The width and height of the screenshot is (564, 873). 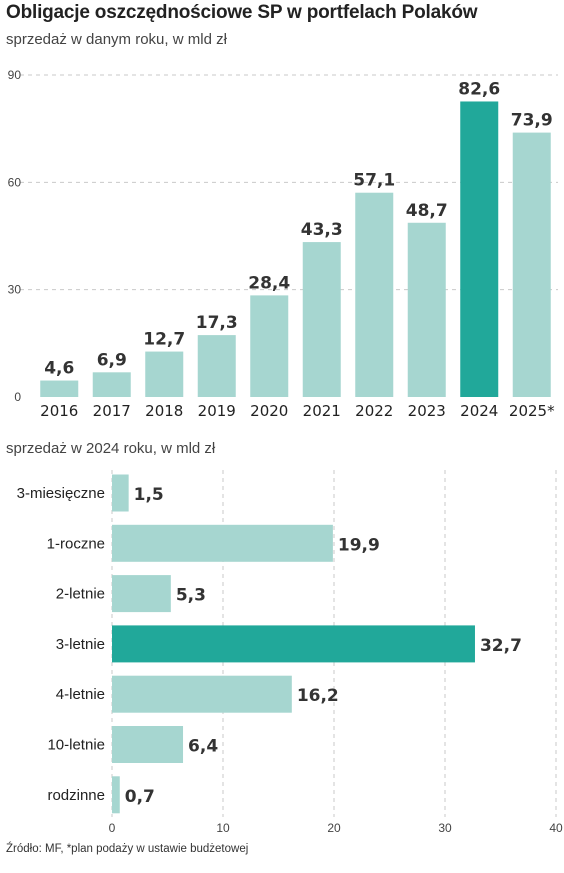 What do you see at coordinates (445, 828) in the screenshot?
I see `x-tick-label: 30` at bounding box center [445, 828].